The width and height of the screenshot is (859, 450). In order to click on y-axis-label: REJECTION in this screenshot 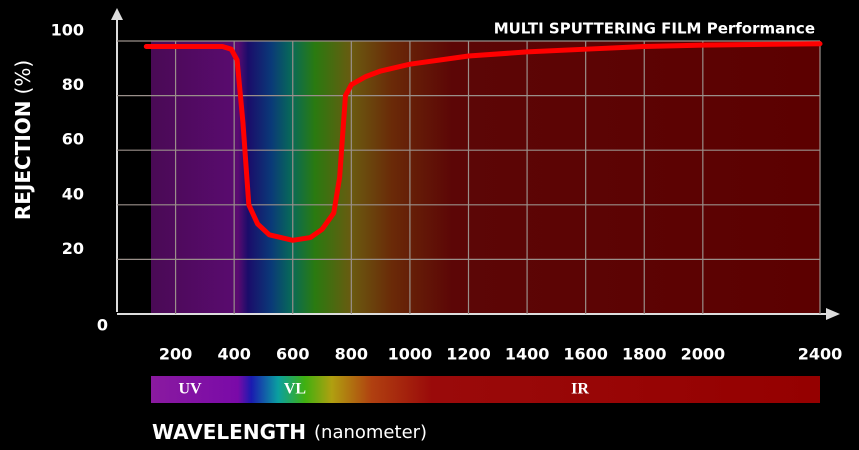, I will do `click(23, 160)`.